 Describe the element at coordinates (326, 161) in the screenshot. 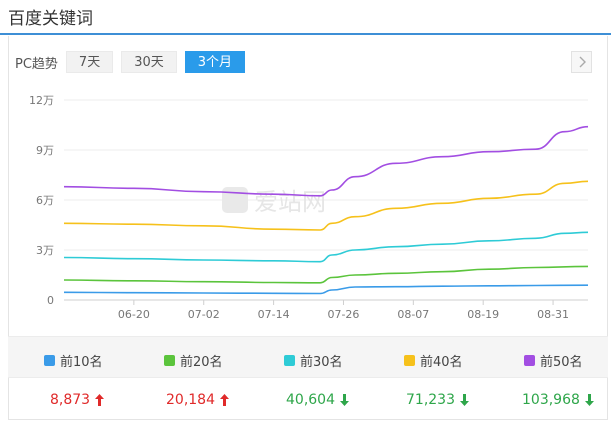

I see `series-line-top50` at that location.